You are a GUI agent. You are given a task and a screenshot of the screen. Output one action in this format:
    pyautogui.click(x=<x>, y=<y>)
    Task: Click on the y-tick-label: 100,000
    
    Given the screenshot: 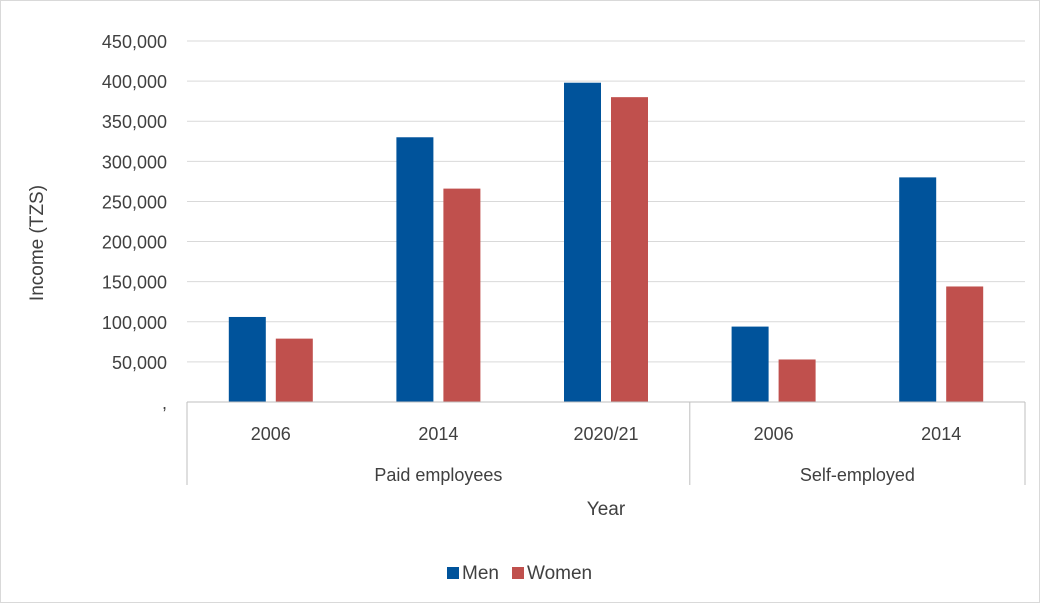 What is the action you would take?
    pyautogui.click(x=134, y=323)
    